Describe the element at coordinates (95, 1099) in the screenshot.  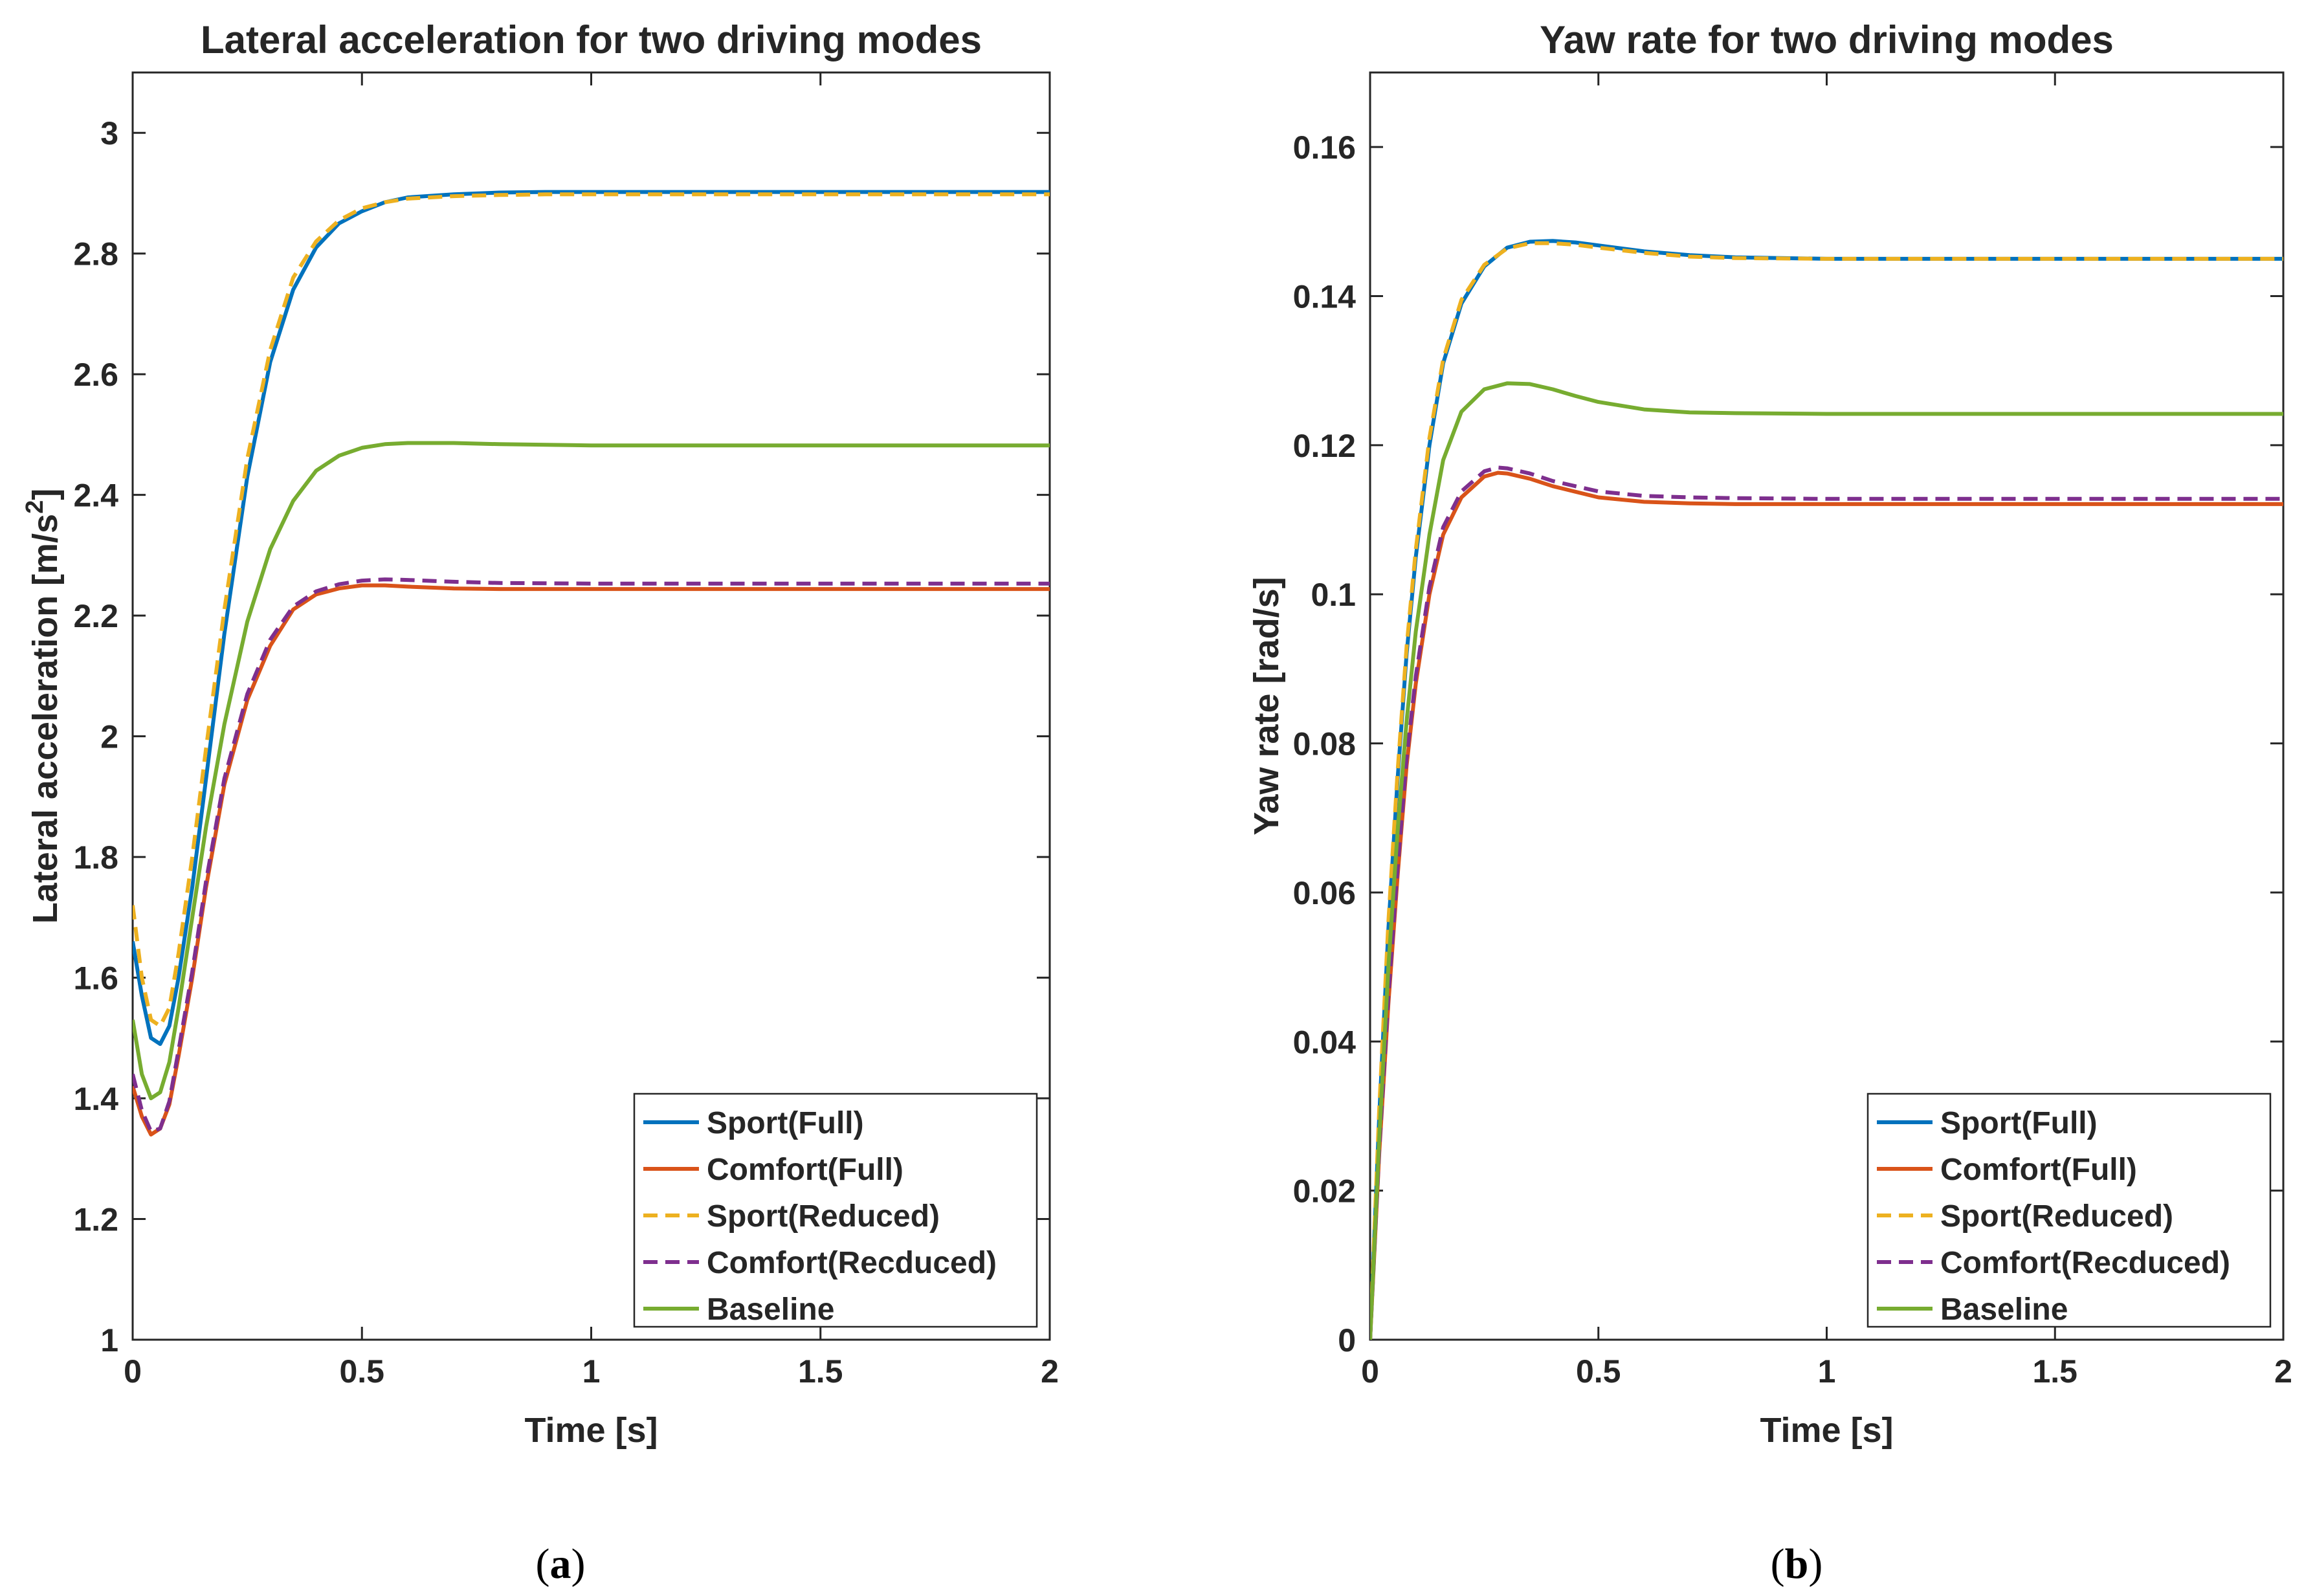
I see `y-tick-label: 1.4` at that location.